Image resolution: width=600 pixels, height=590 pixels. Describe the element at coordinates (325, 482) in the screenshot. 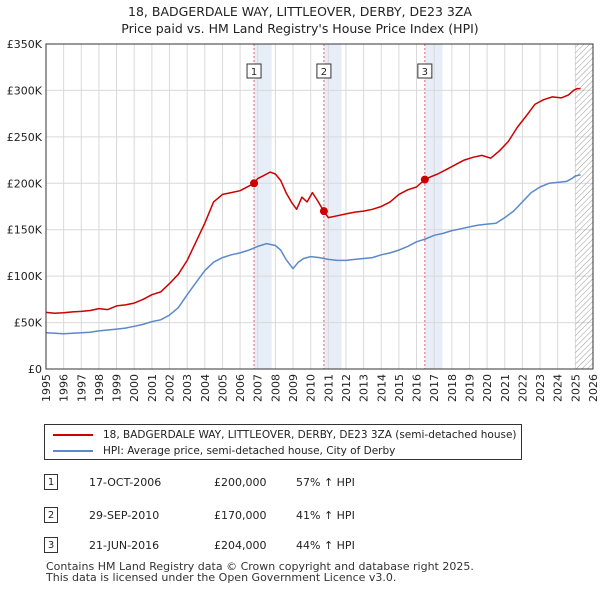

I see `transaction-hpi: 57% ↑ HPI` at that location.